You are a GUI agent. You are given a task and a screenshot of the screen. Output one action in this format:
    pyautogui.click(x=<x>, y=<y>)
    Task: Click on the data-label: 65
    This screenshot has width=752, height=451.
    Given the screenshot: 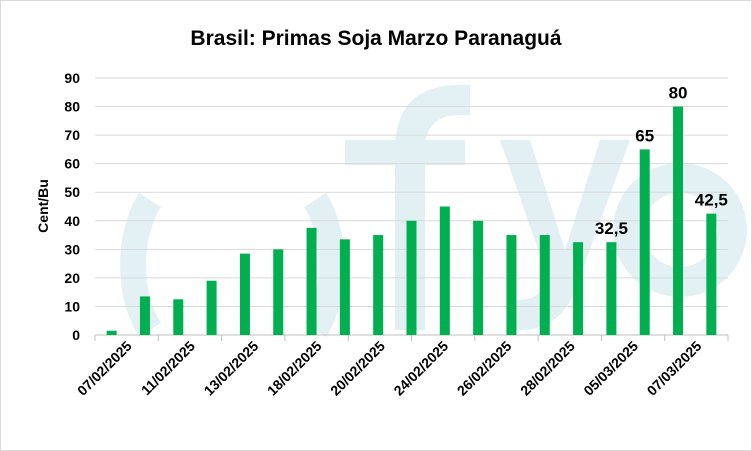 What is the action you would take?
    pyautogui.click(x=644, y=135)
    